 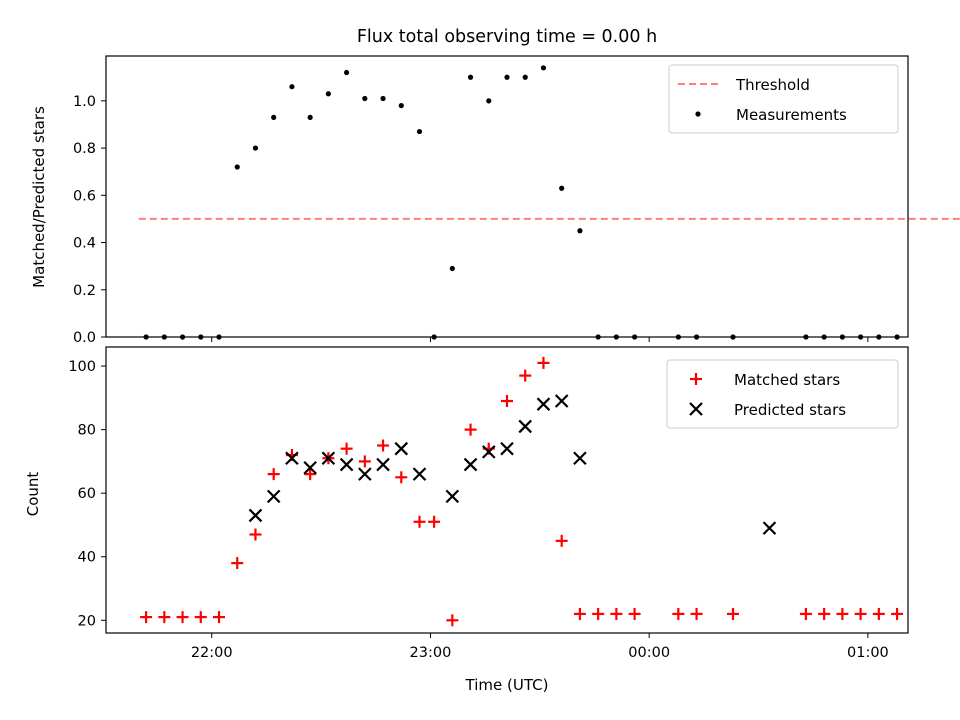 What do you see at coordinates (431, 653) in the screenshot?
I see `bottom-x-tick-label: 23:00` at bounding box center [431, 653].